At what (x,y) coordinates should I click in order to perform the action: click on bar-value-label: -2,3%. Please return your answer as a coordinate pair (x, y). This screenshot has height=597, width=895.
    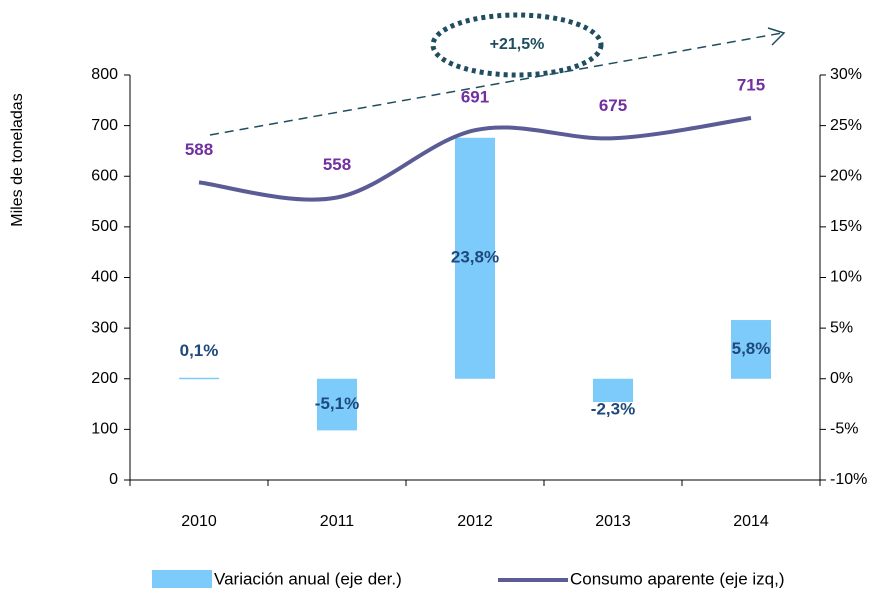
    Looking at the image, I should click on (613, 409).